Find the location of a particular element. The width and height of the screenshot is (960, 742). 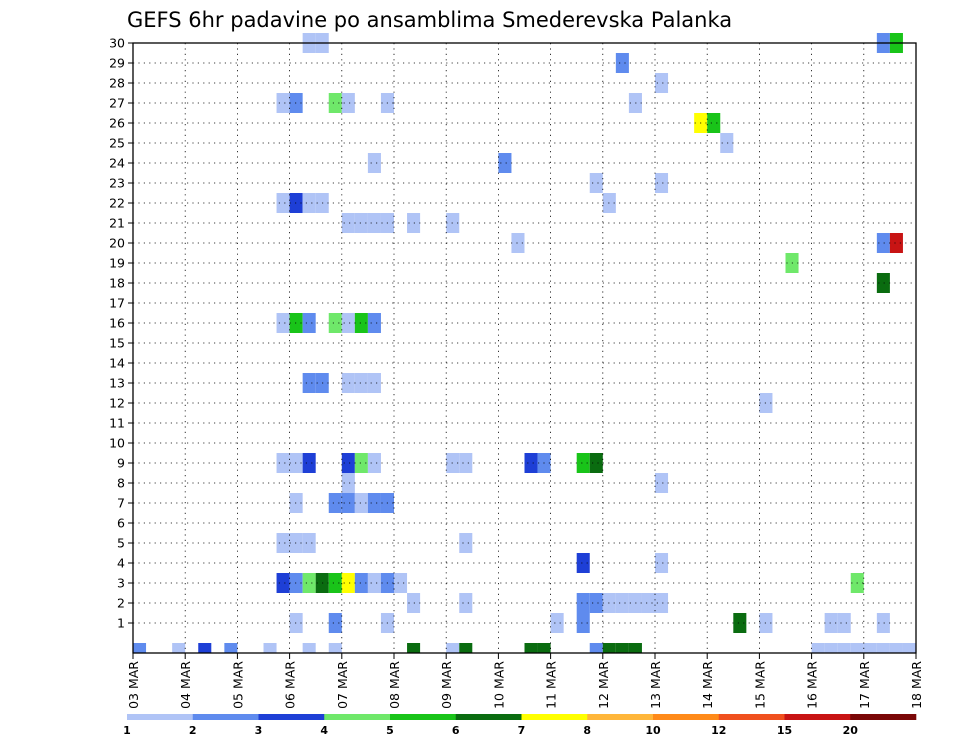

y-tick-label: 1 is located at coordinates (121, 623).